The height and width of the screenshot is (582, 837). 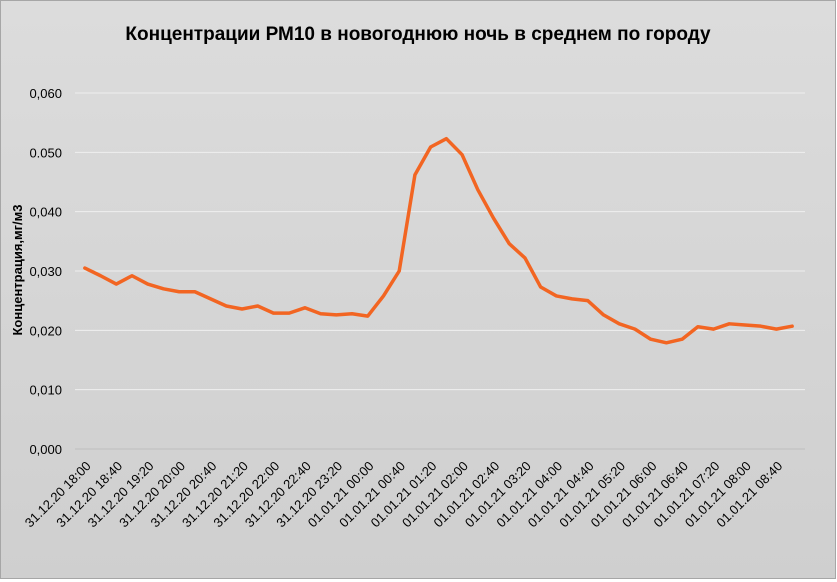 What do you see at coordinates (17, 269) in the screenshot?
I see `y-axis-label: Концентрация,мг/м3` at bounding box center [17, 269].